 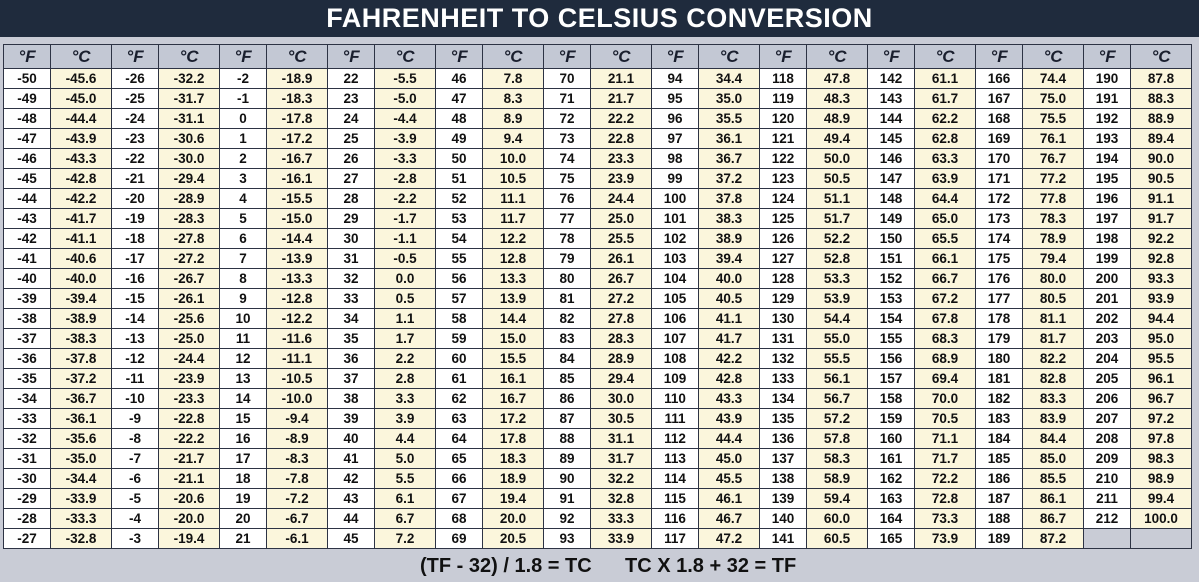 What do you see at coordinates (513, 418) in the screenshot?
I see `celsius-cell: 17.2` at bounding box center [513, 418].